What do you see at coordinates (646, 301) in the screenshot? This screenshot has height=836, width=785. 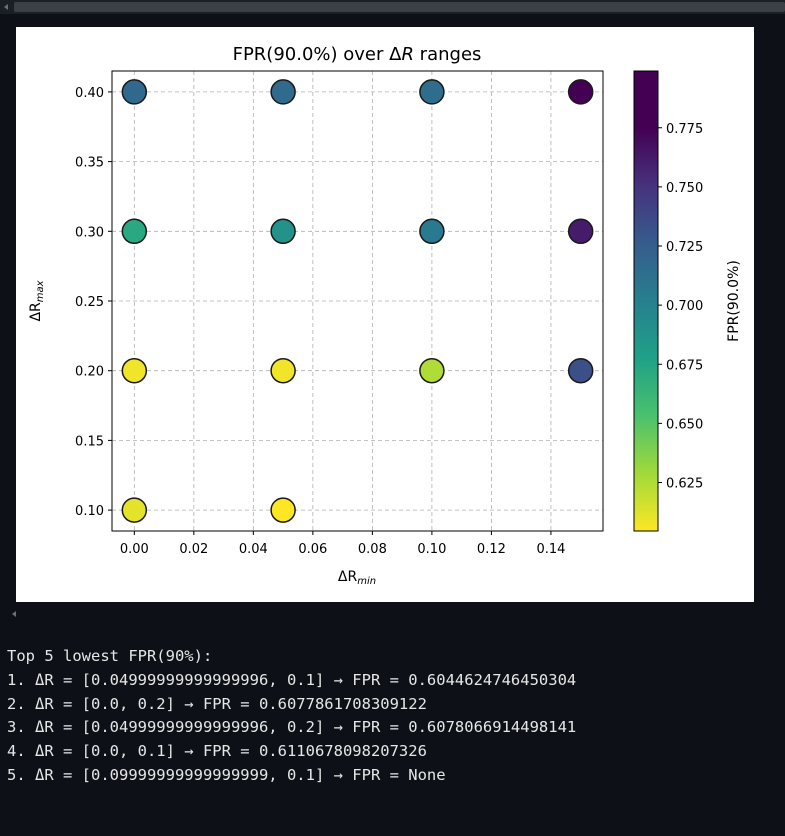 I see `colorbar` at bounding box center [646, 301].